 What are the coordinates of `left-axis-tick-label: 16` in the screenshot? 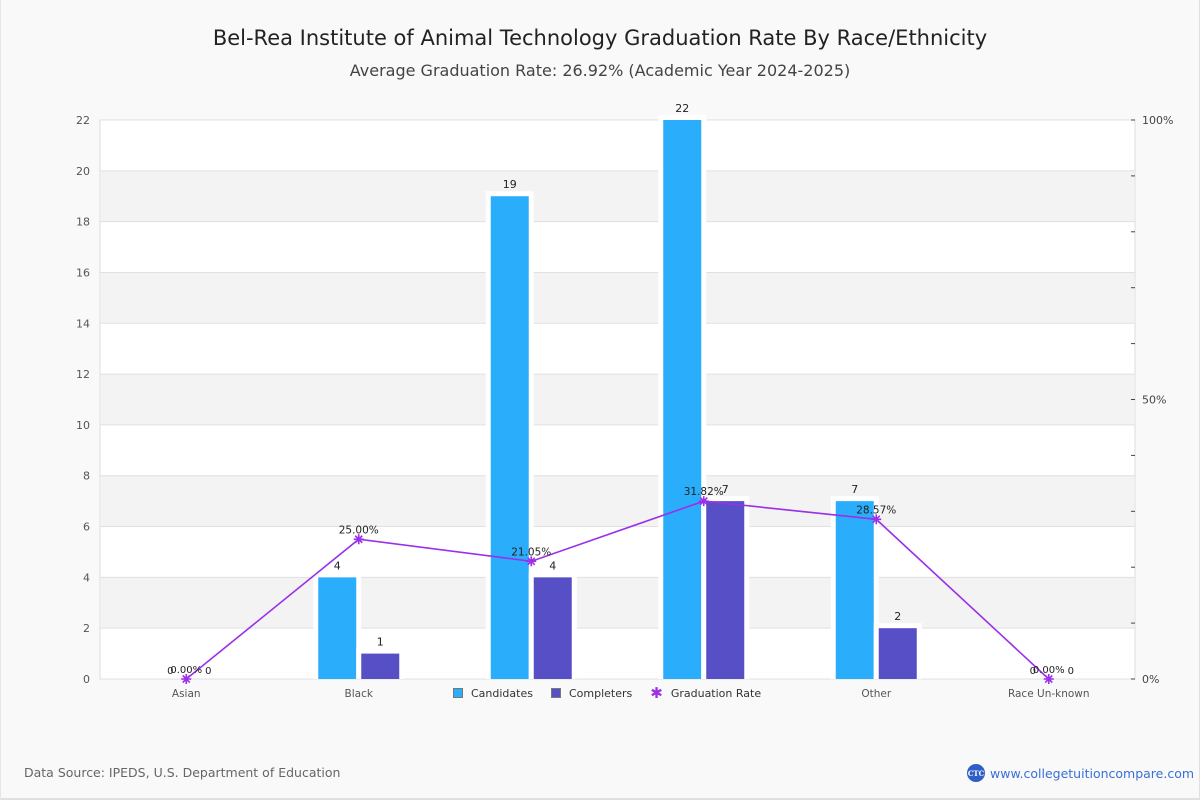 It's located at (83, 272).